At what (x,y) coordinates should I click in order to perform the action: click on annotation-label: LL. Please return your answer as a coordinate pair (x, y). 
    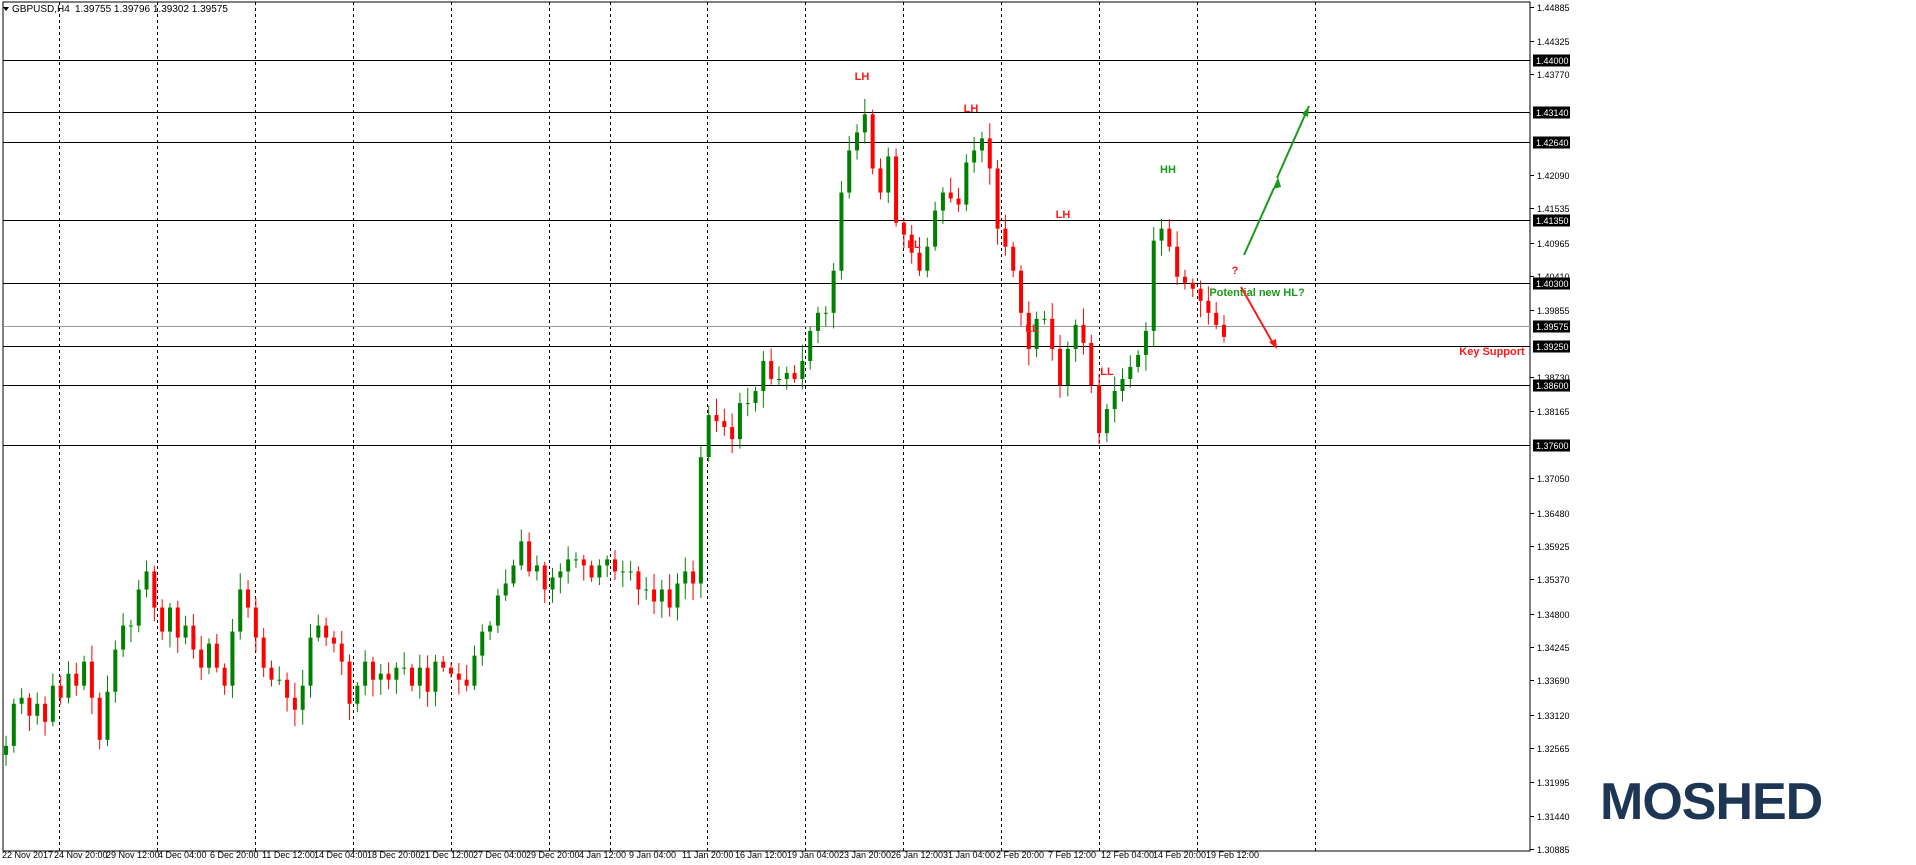
    Looking at the image, I should click on (1107, 372).